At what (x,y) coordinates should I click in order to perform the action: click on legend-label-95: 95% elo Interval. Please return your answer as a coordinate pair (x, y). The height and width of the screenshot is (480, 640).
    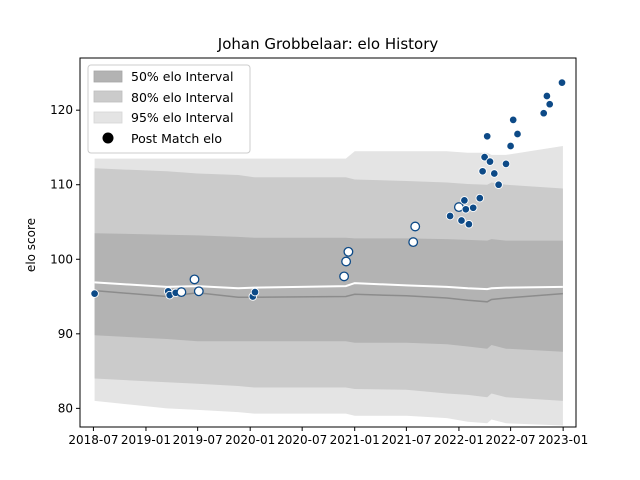
    Looking at the image, I should click on (182, 117).